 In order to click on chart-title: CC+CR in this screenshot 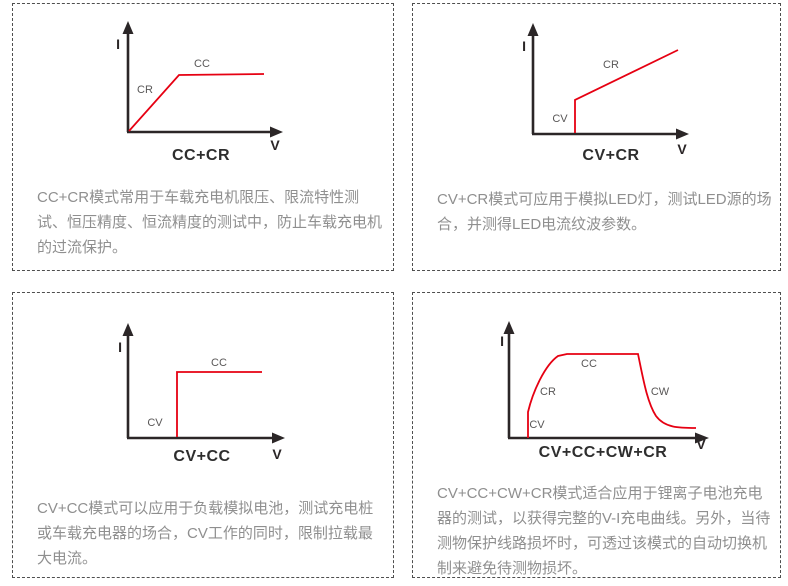, I will do `click(201, 155)`.